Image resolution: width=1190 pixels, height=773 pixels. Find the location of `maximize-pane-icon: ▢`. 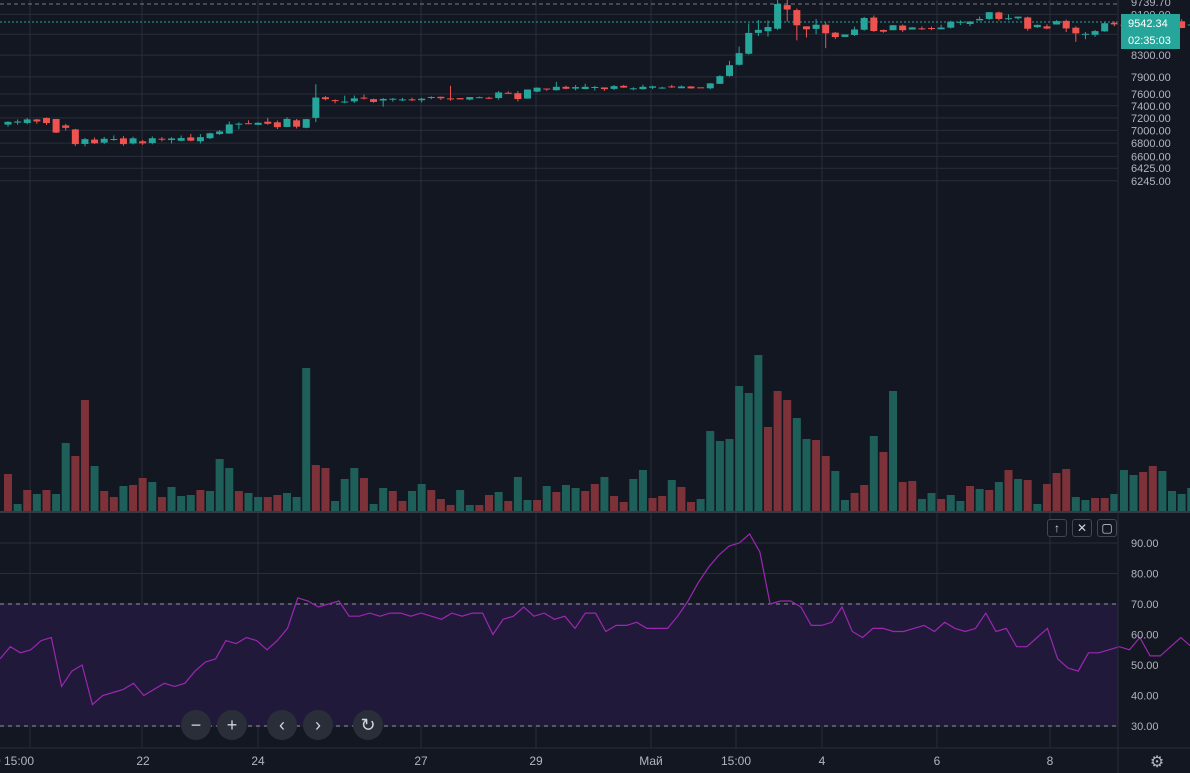

maximize-pane-icon: ▢ is located at coordinates (1107, 528).